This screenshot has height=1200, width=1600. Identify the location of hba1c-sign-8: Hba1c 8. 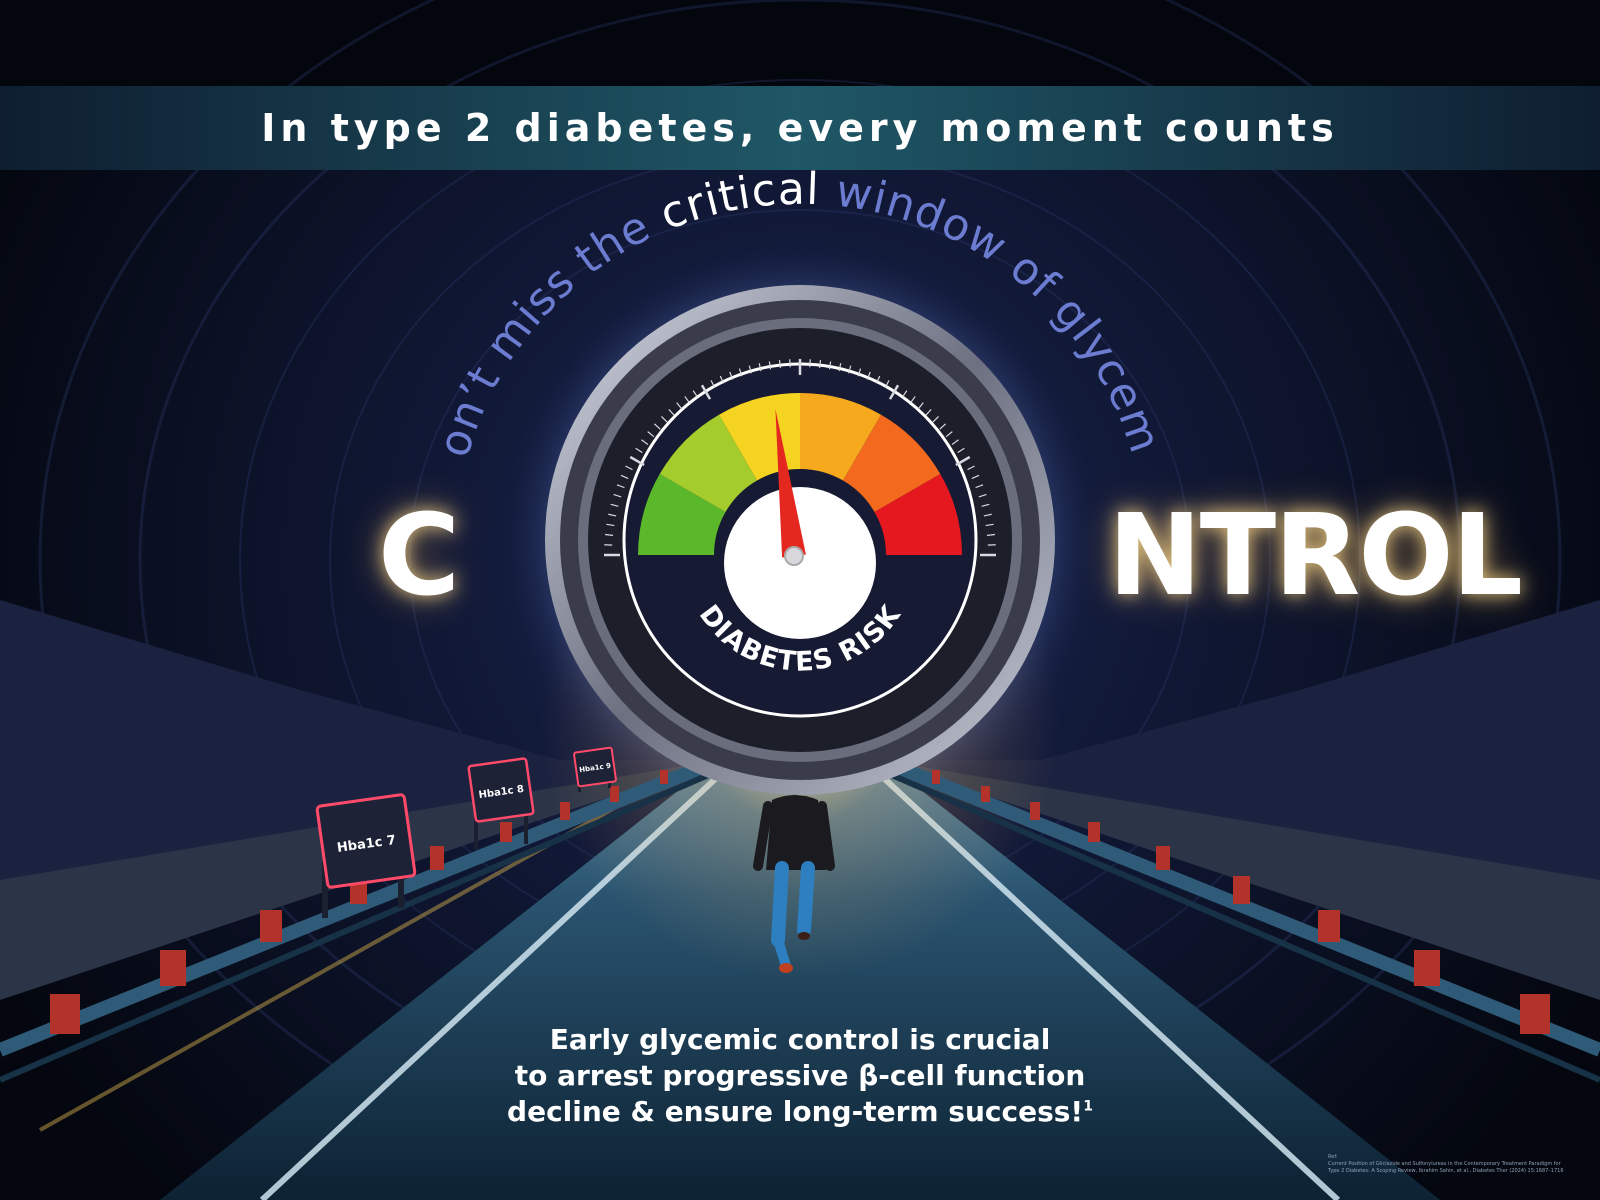
(501, 803).